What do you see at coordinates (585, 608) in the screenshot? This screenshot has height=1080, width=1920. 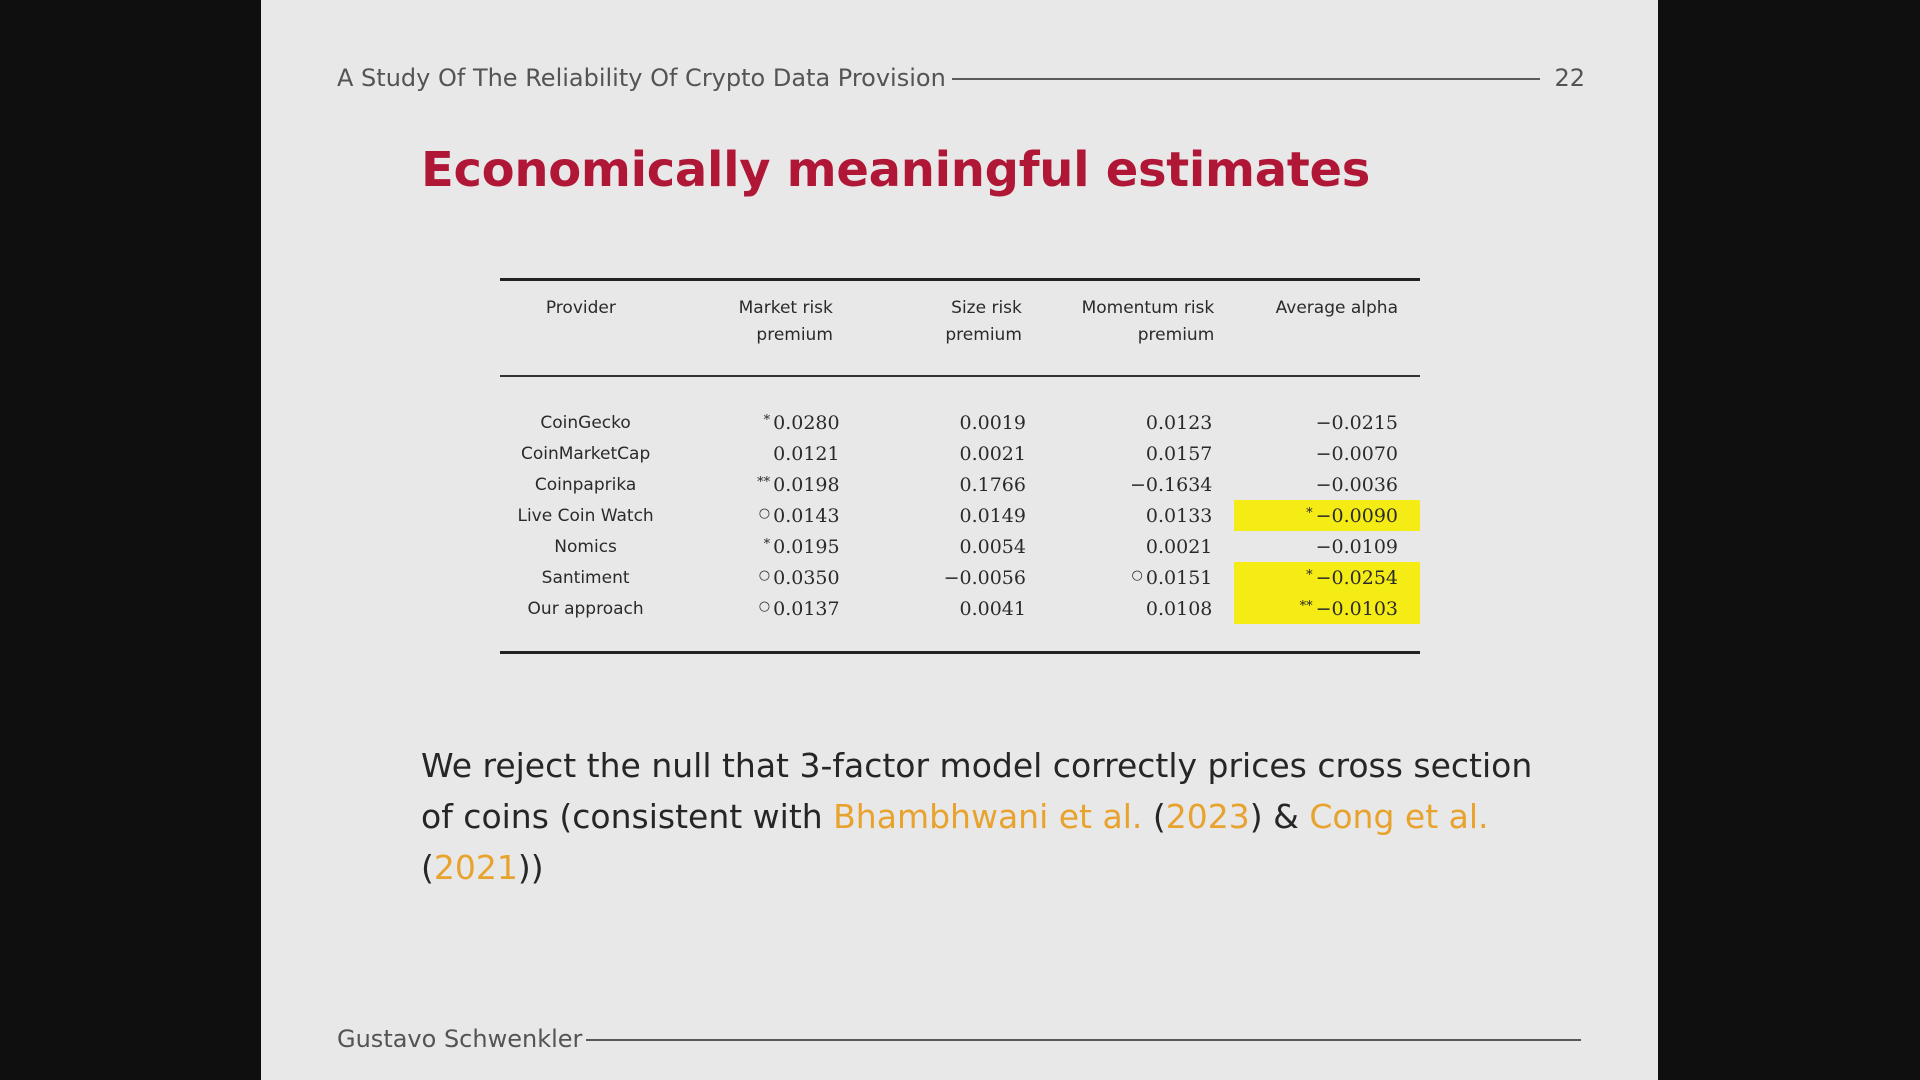 I see `provider-cell: Our approach` at bounding box center [585, 608].